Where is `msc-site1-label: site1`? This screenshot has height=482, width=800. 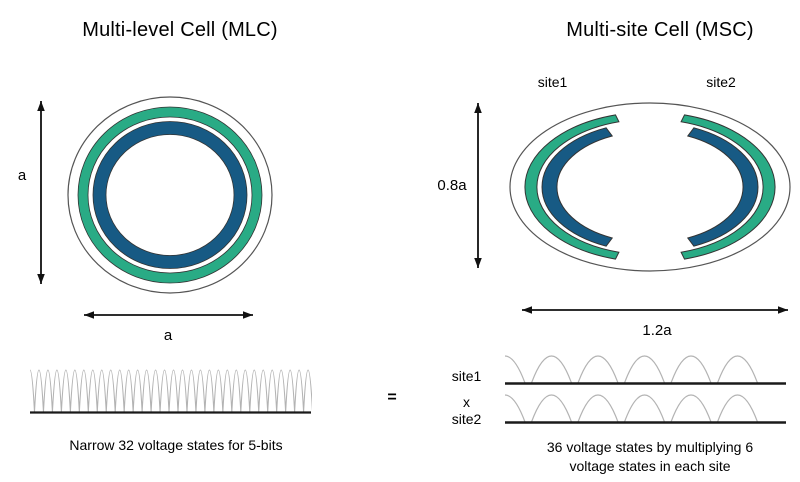 msc-site1-label: site1 is located at coordinates (552, 82).